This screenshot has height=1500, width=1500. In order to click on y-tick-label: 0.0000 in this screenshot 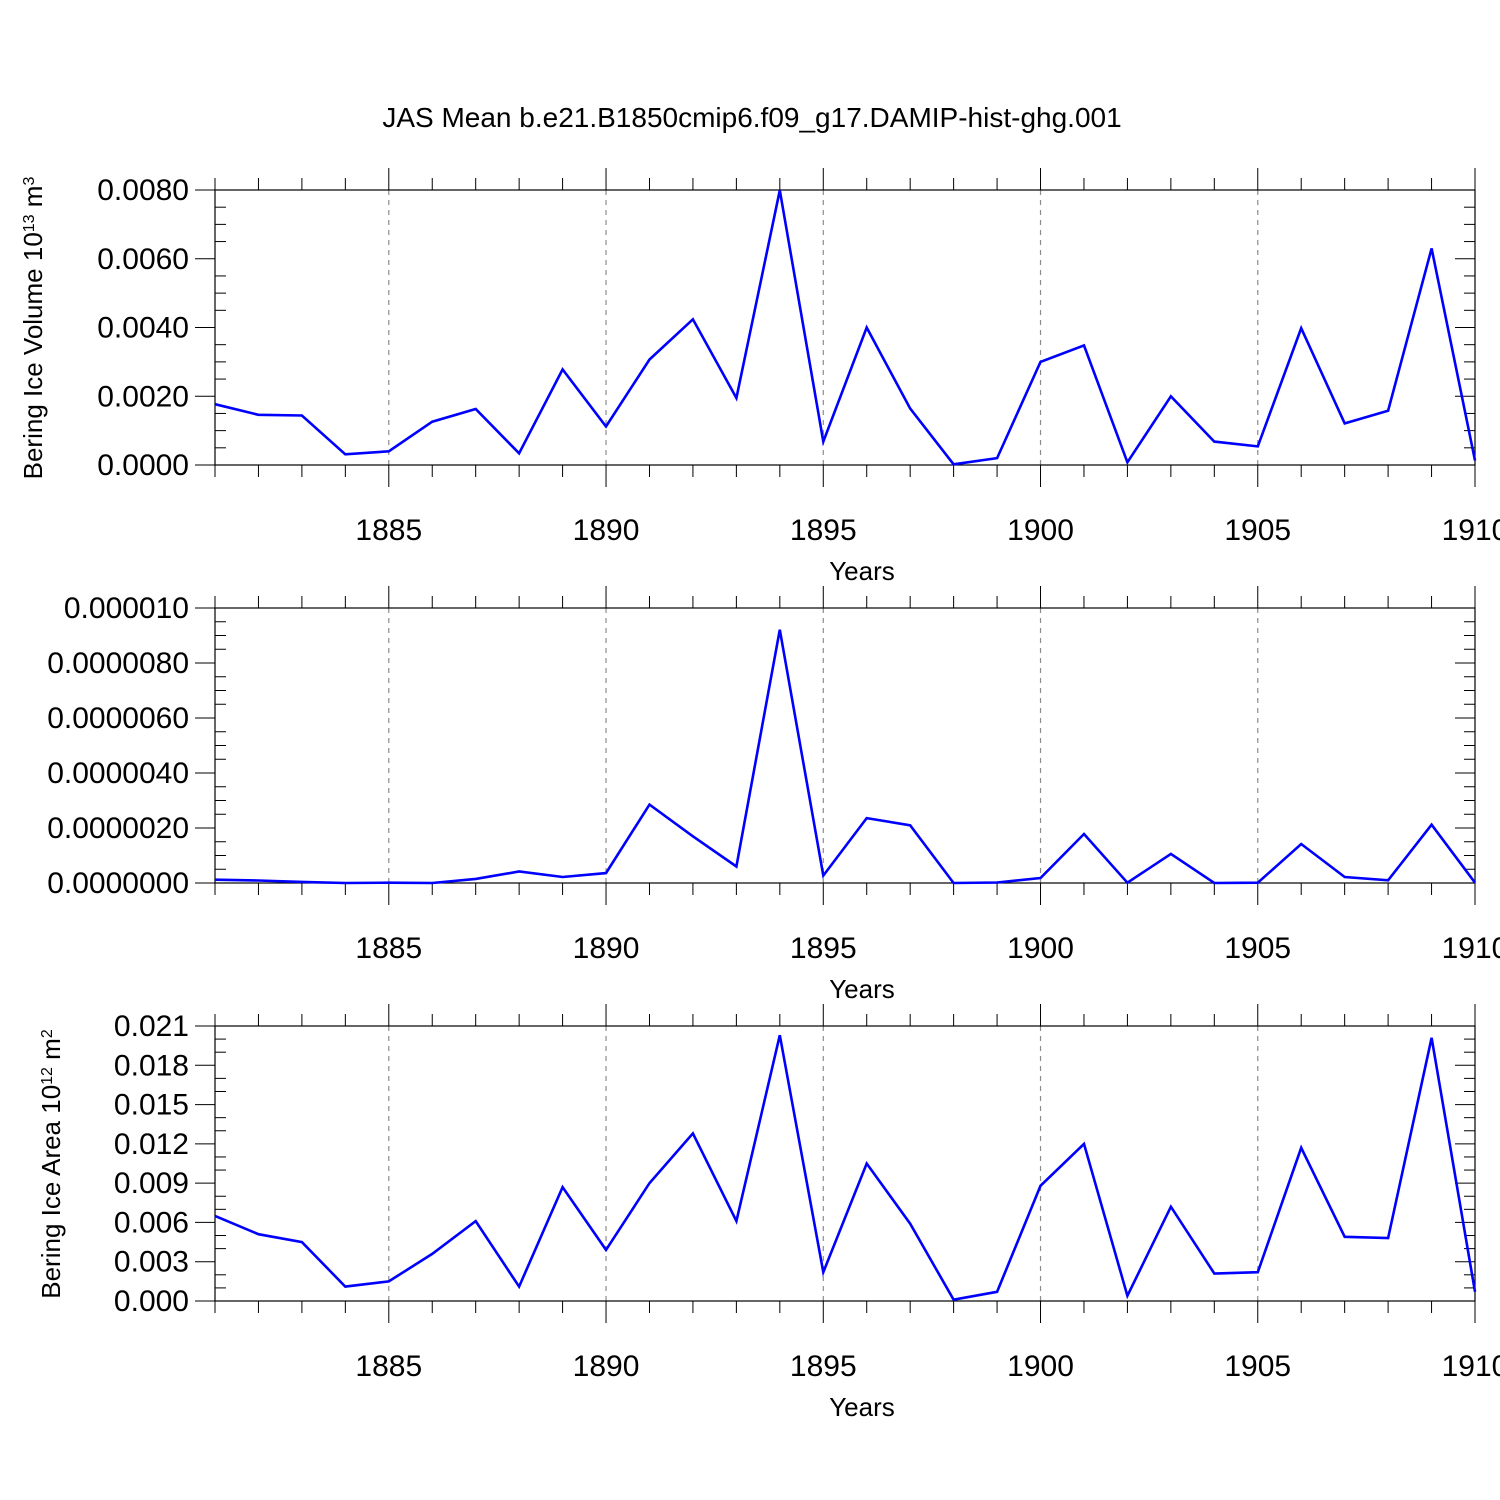, I will do `click(143, 465)`.